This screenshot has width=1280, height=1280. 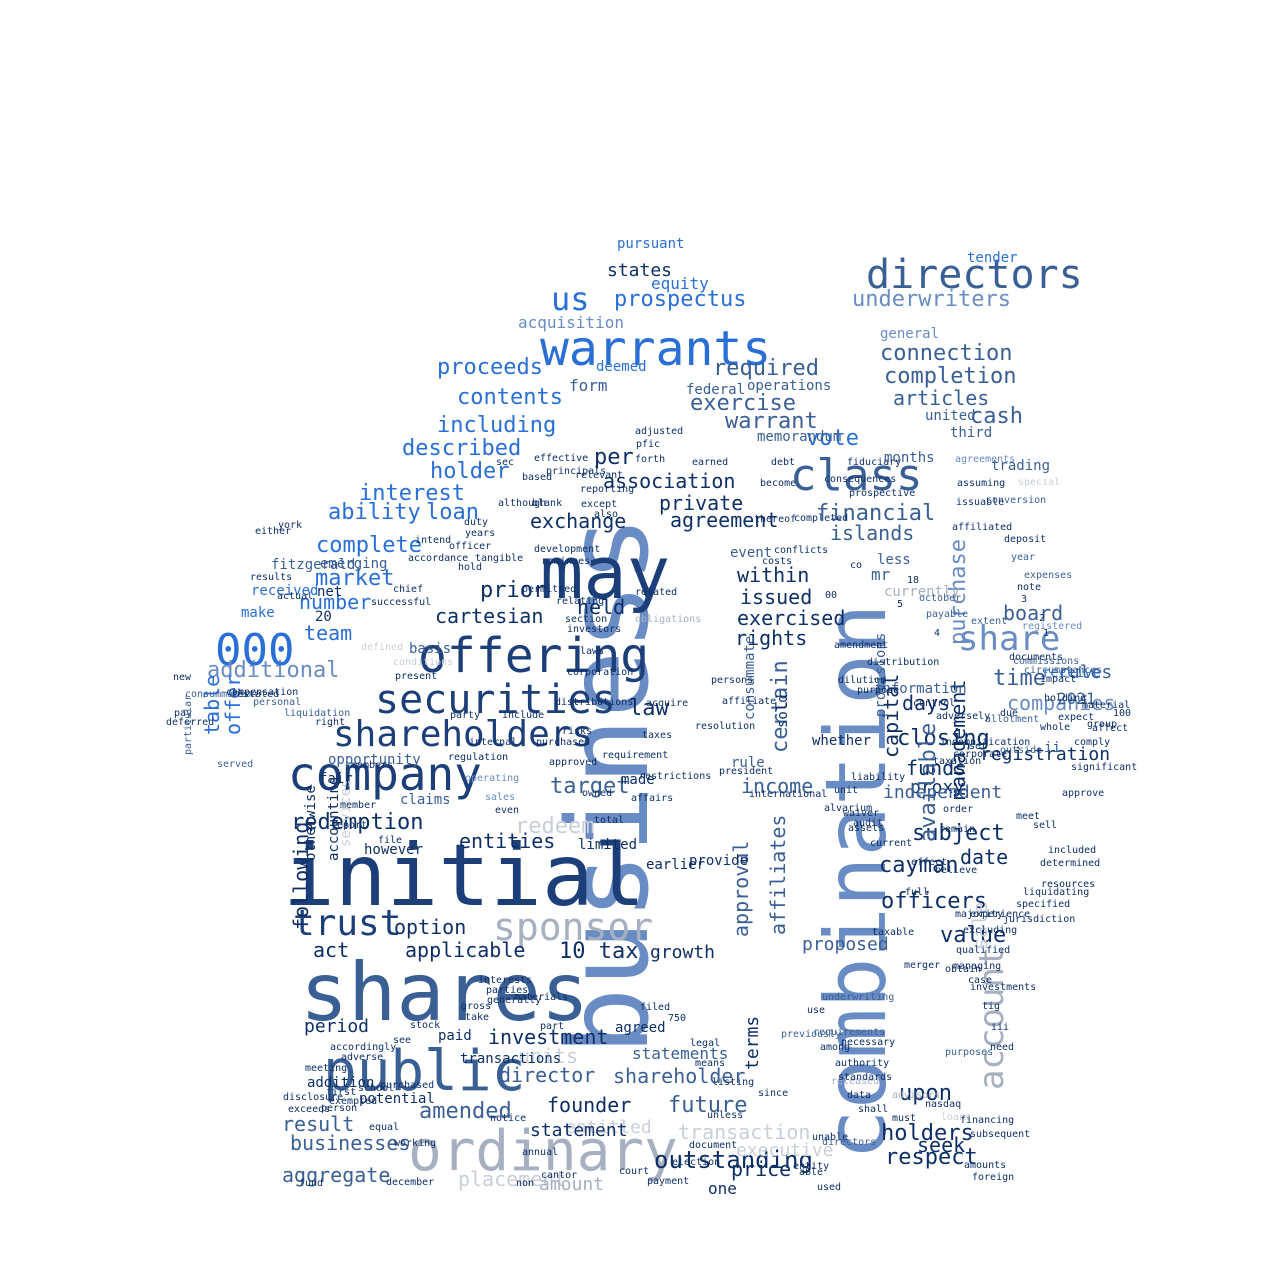 What do you see at coordinates (783, 711) in the screenshot?
I see `word-sold: sold` at bounding box center [783, 711].